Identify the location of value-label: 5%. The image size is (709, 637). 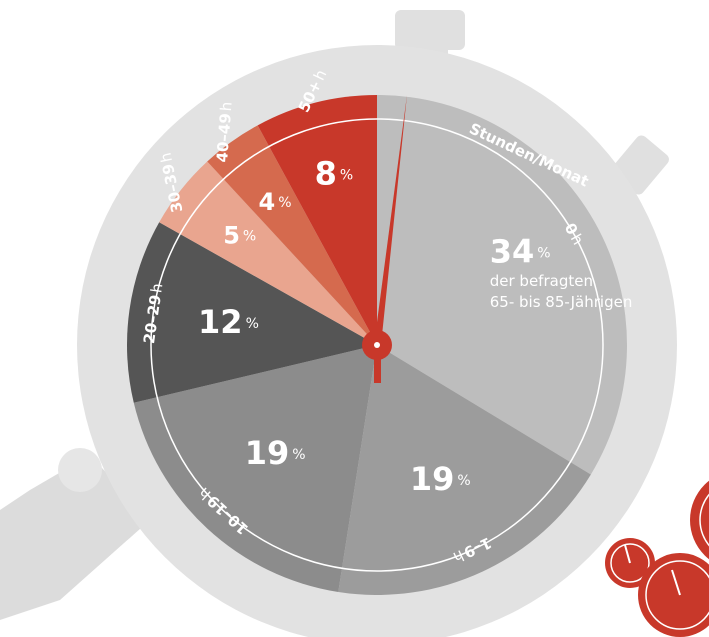
(239, 235).